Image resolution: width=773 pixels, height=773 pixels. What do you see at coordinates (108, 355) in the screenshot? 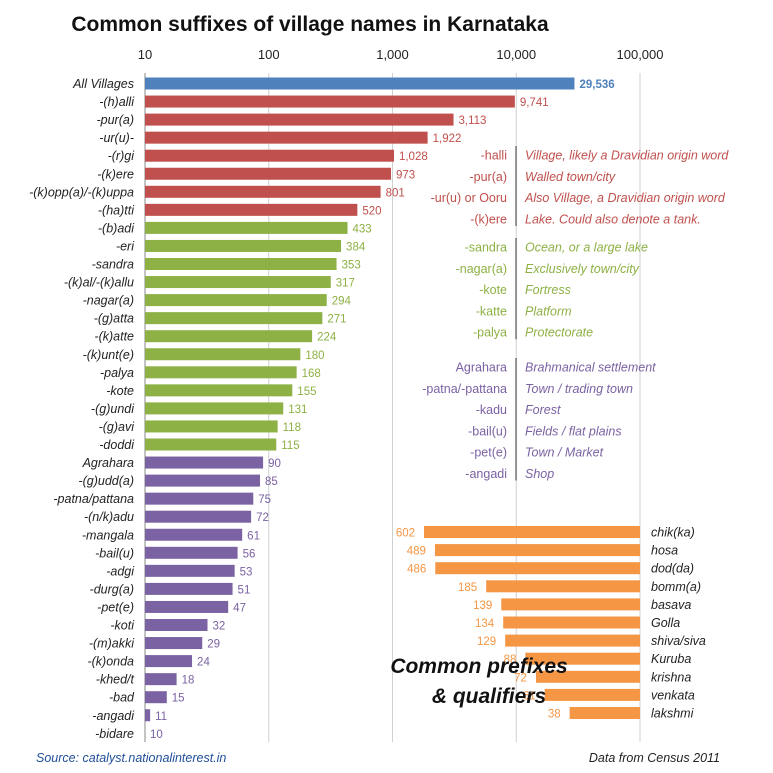
I see `suffix-label: -(k)unt(e)` at bounding box center [108, 355].